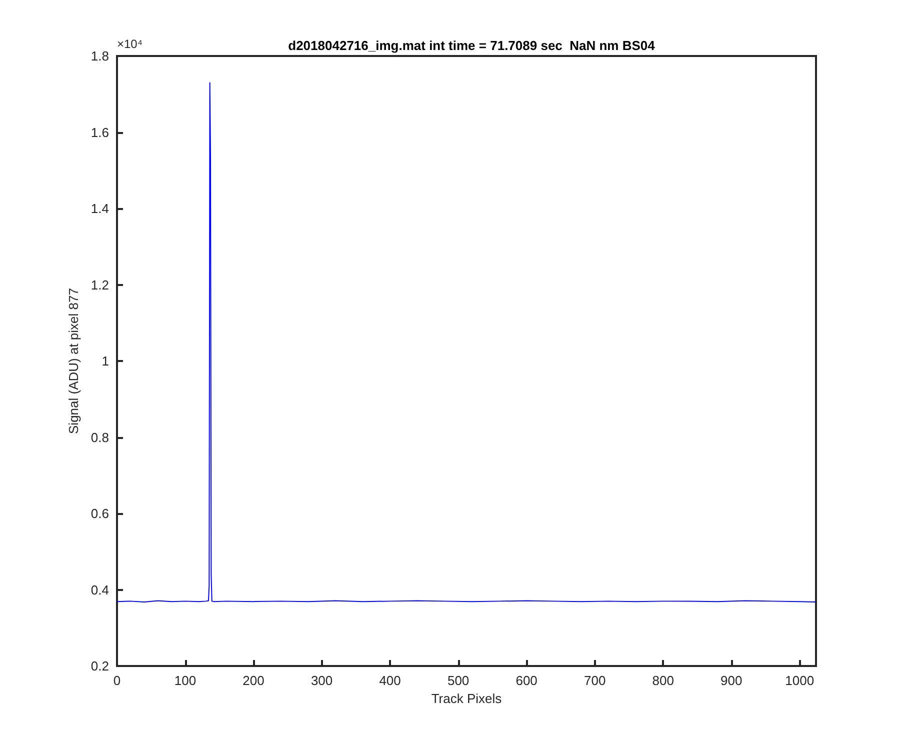 The image size is (900, 750). I want to click on y-axis-title: Signal (ADU) at pixel 877, so click(74, 361).